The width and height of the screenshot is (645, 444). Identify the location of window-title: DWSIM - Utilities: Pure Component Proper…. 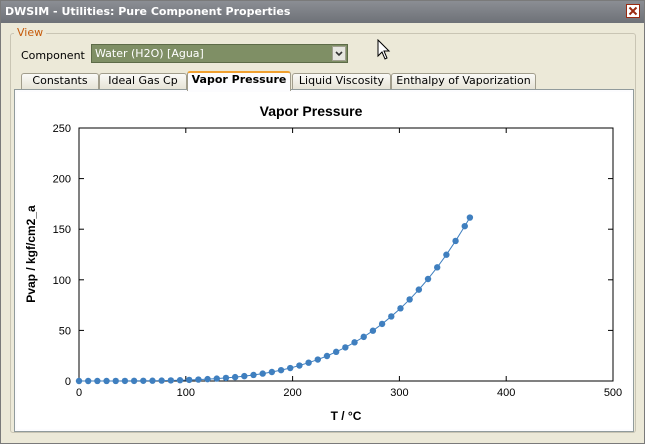
(148, 11).